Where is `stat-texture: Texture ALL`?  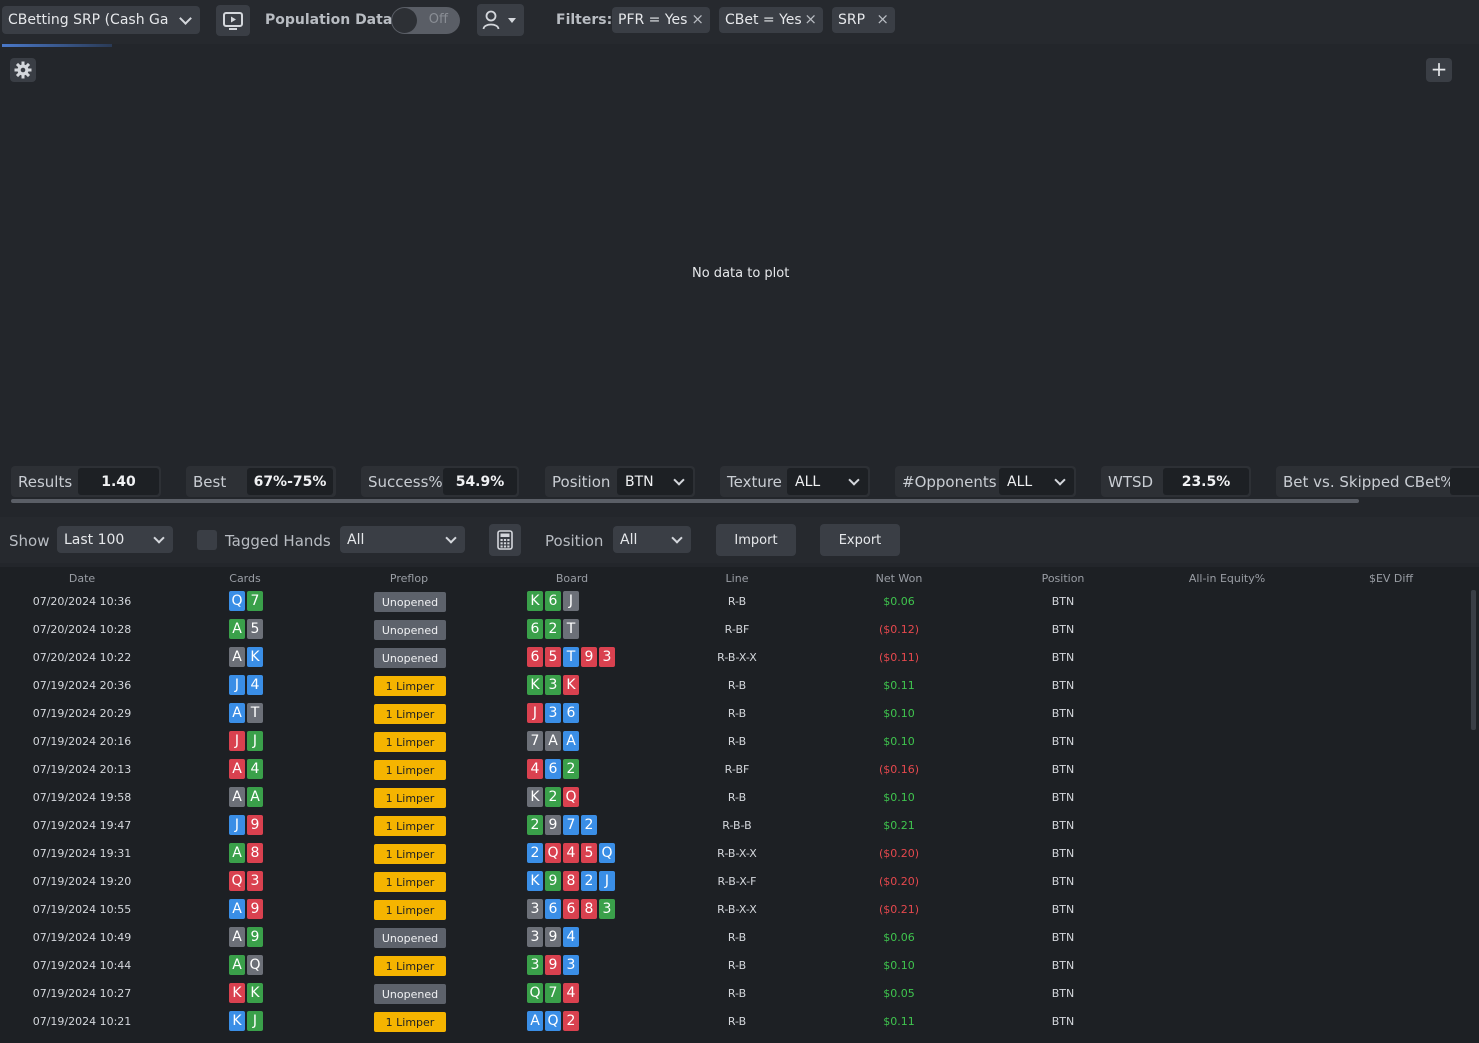
stat-texture: Texture ALL is located at coordinates (795, 481).